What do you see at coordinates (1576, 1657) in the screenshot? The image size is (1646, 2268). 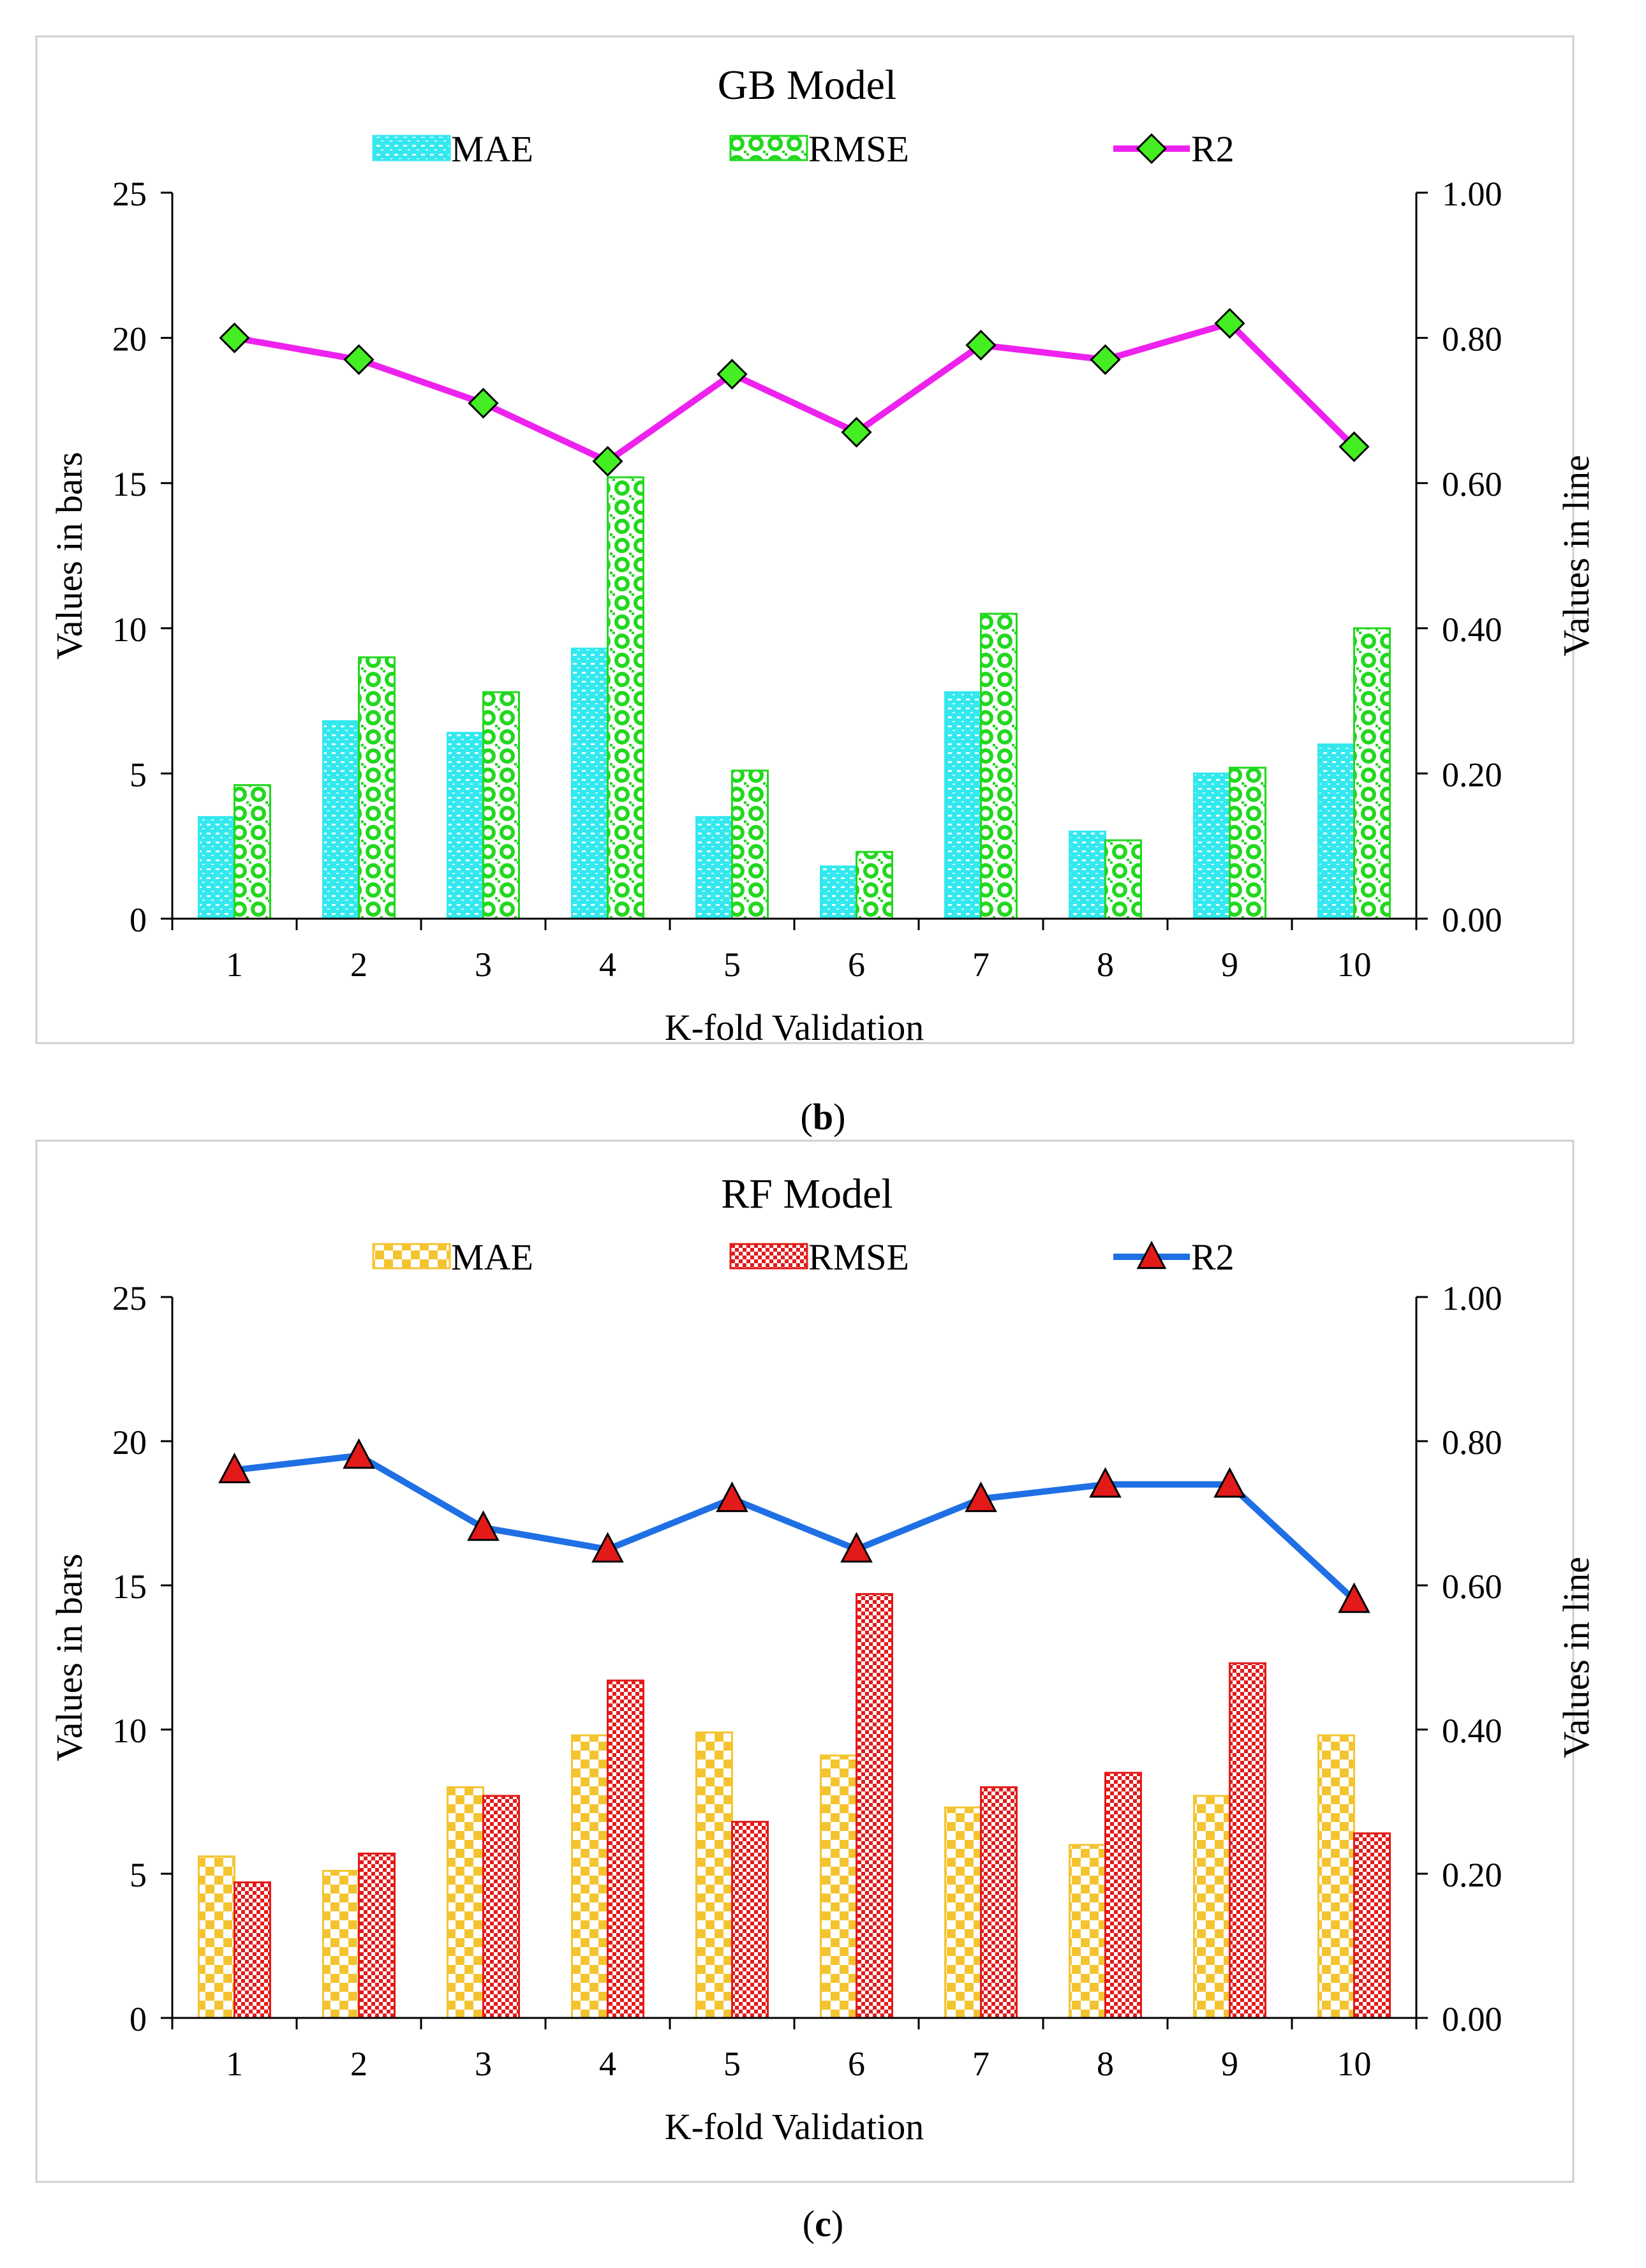 I see `y2-axis-label: Values in line` at bounding box center [1576, 1657].